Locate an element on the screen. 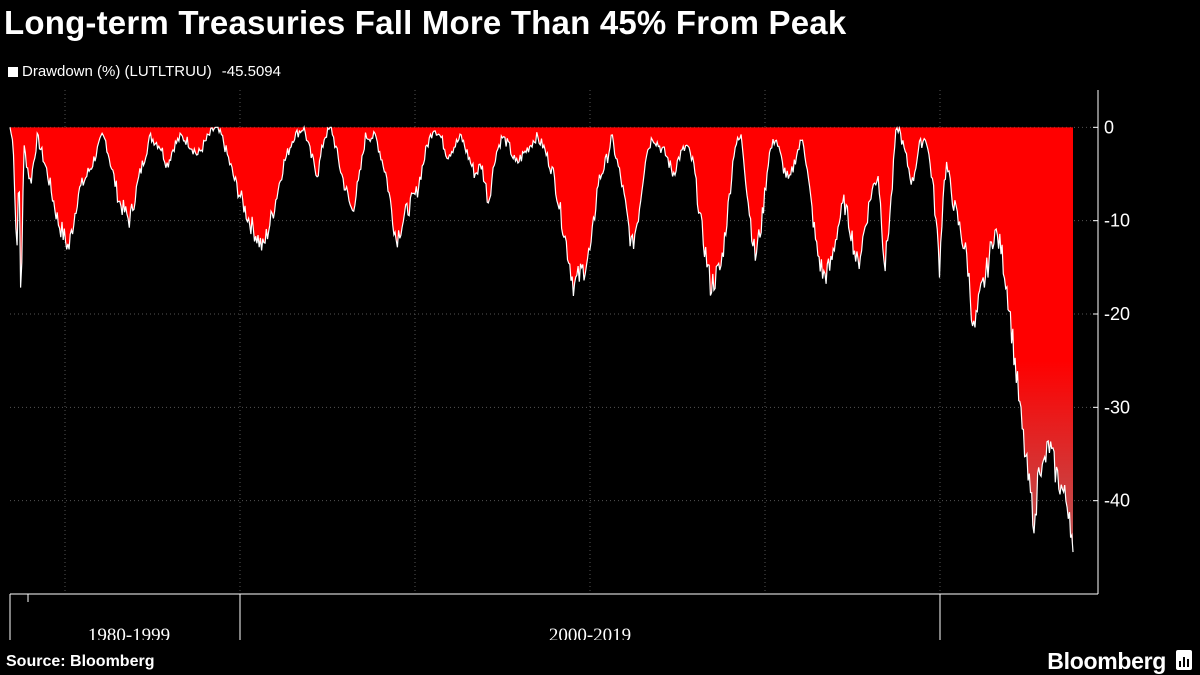  y-tick-label: 0 is located at coordinates (1109, 127).